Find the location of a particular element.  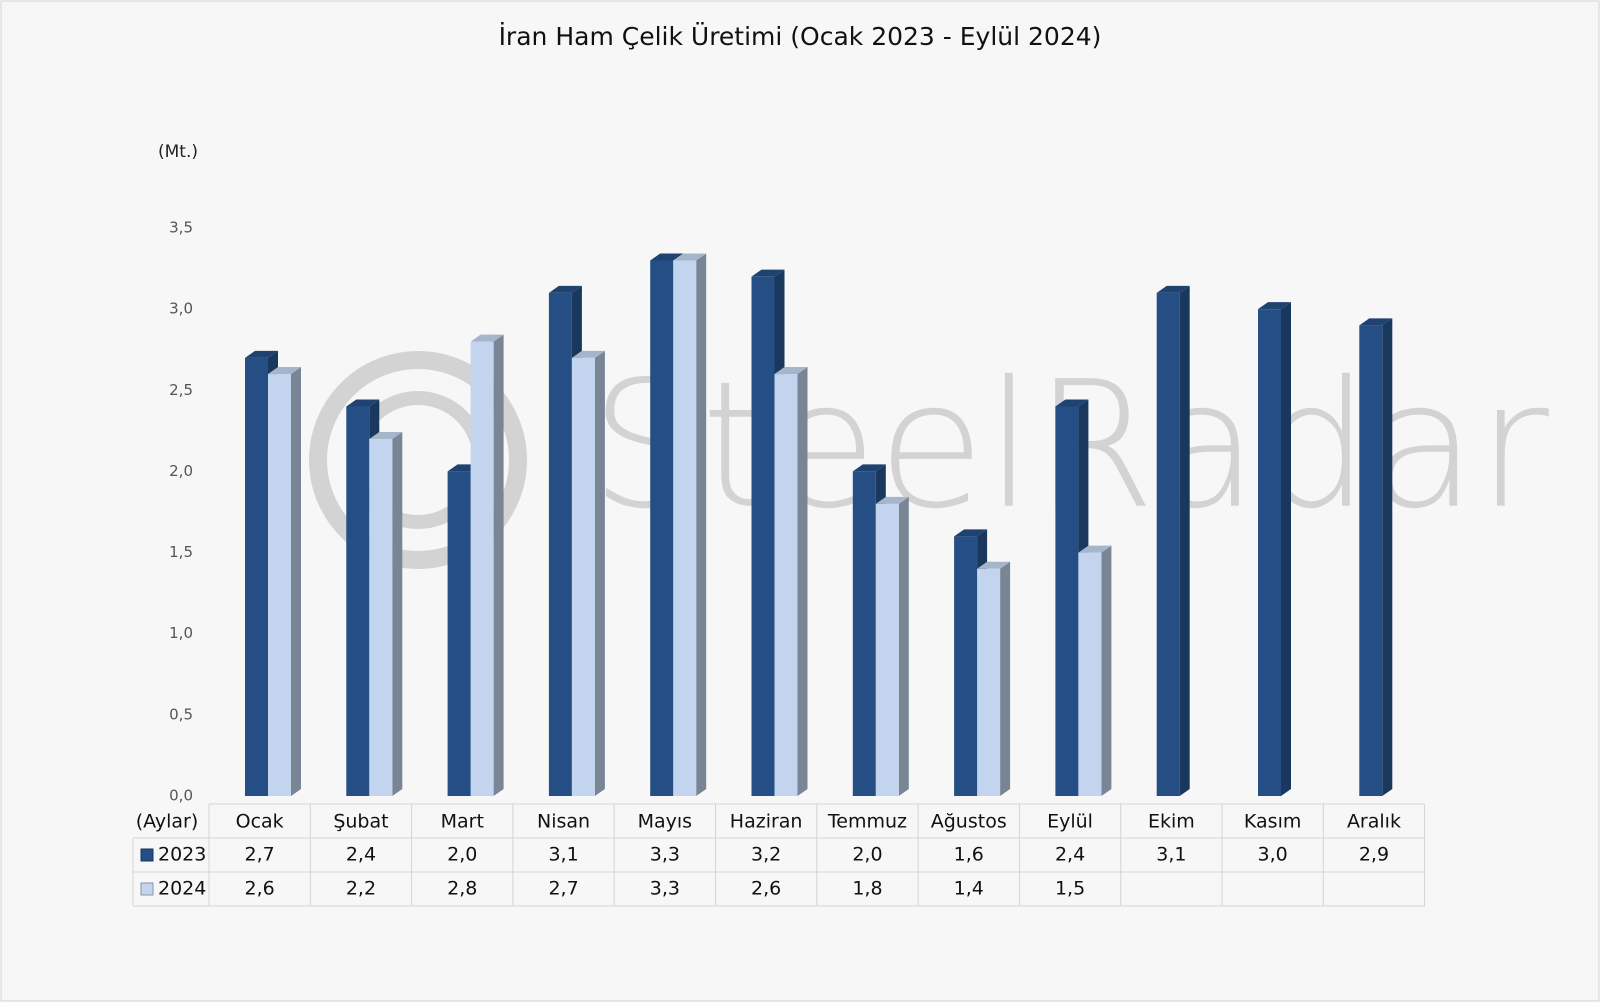

y-tick-label: 0,0 is located at coordinates (181, 796).